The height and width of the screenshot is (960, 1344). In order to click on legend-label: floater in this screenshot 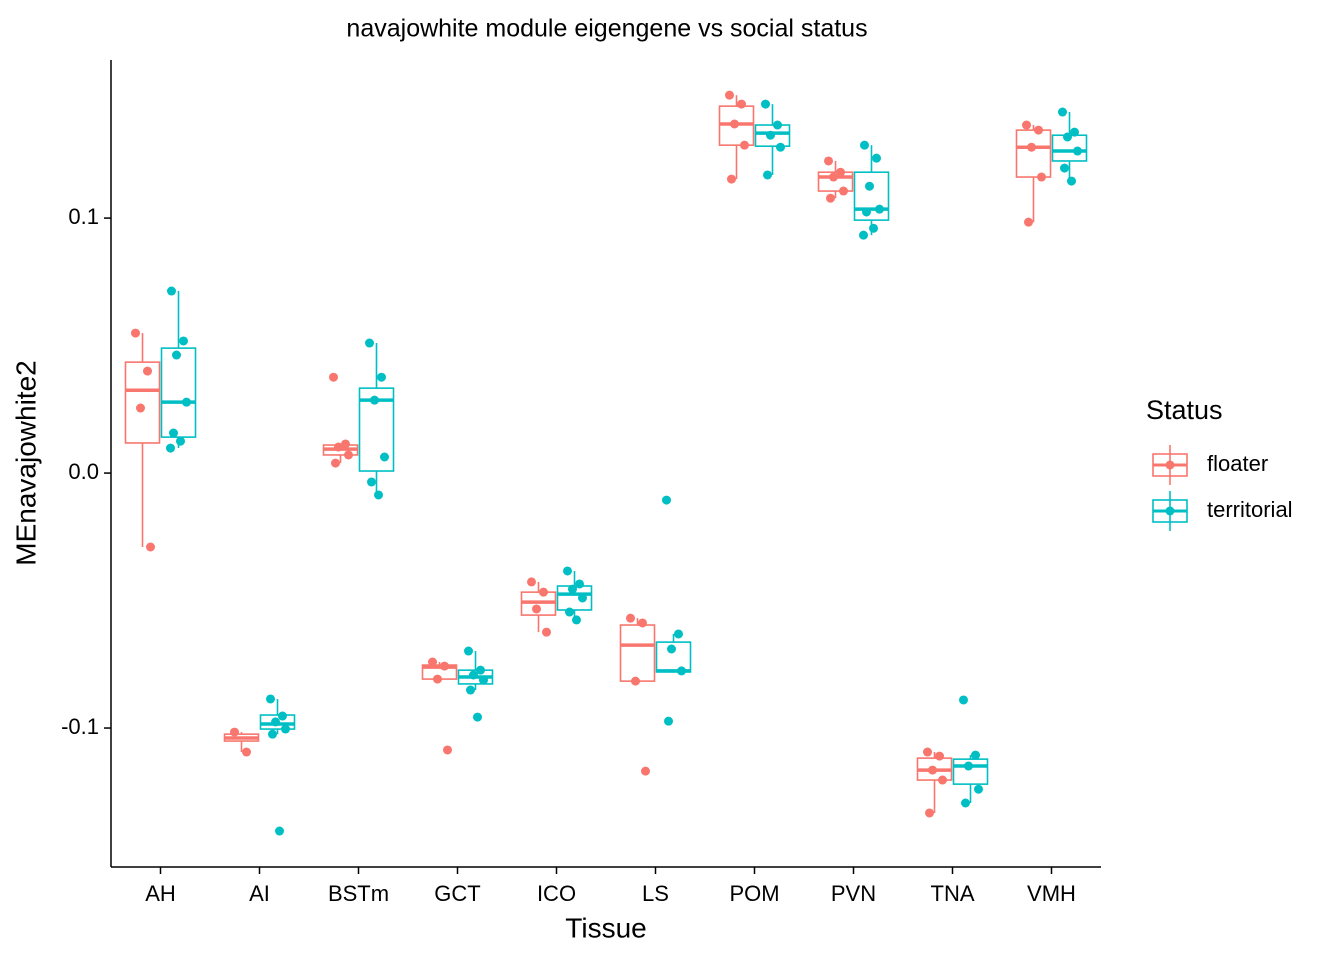, I will do `click(1237, 463)`.